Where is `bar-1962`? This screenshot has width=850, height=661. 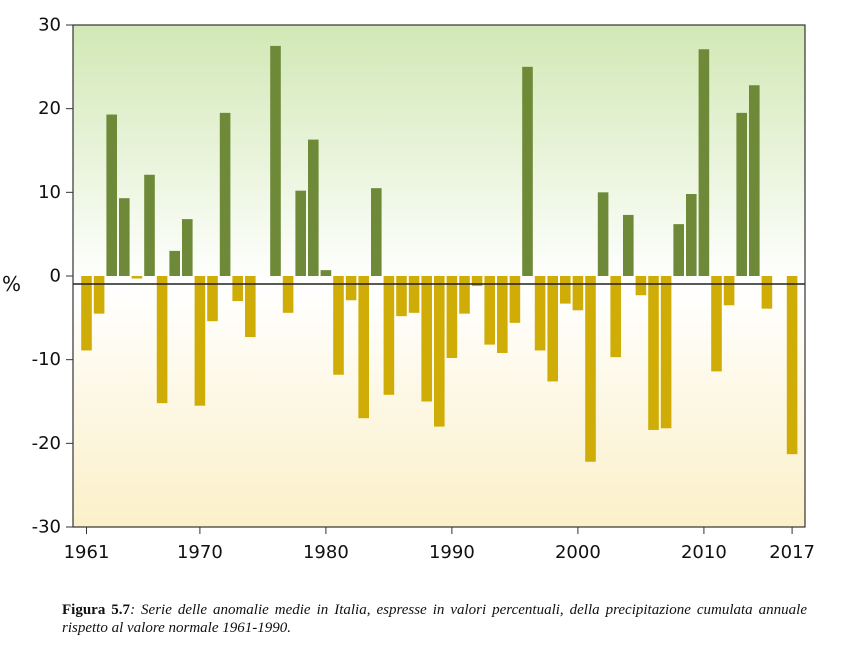 bar-1962 is located at coordinates (99, 295).